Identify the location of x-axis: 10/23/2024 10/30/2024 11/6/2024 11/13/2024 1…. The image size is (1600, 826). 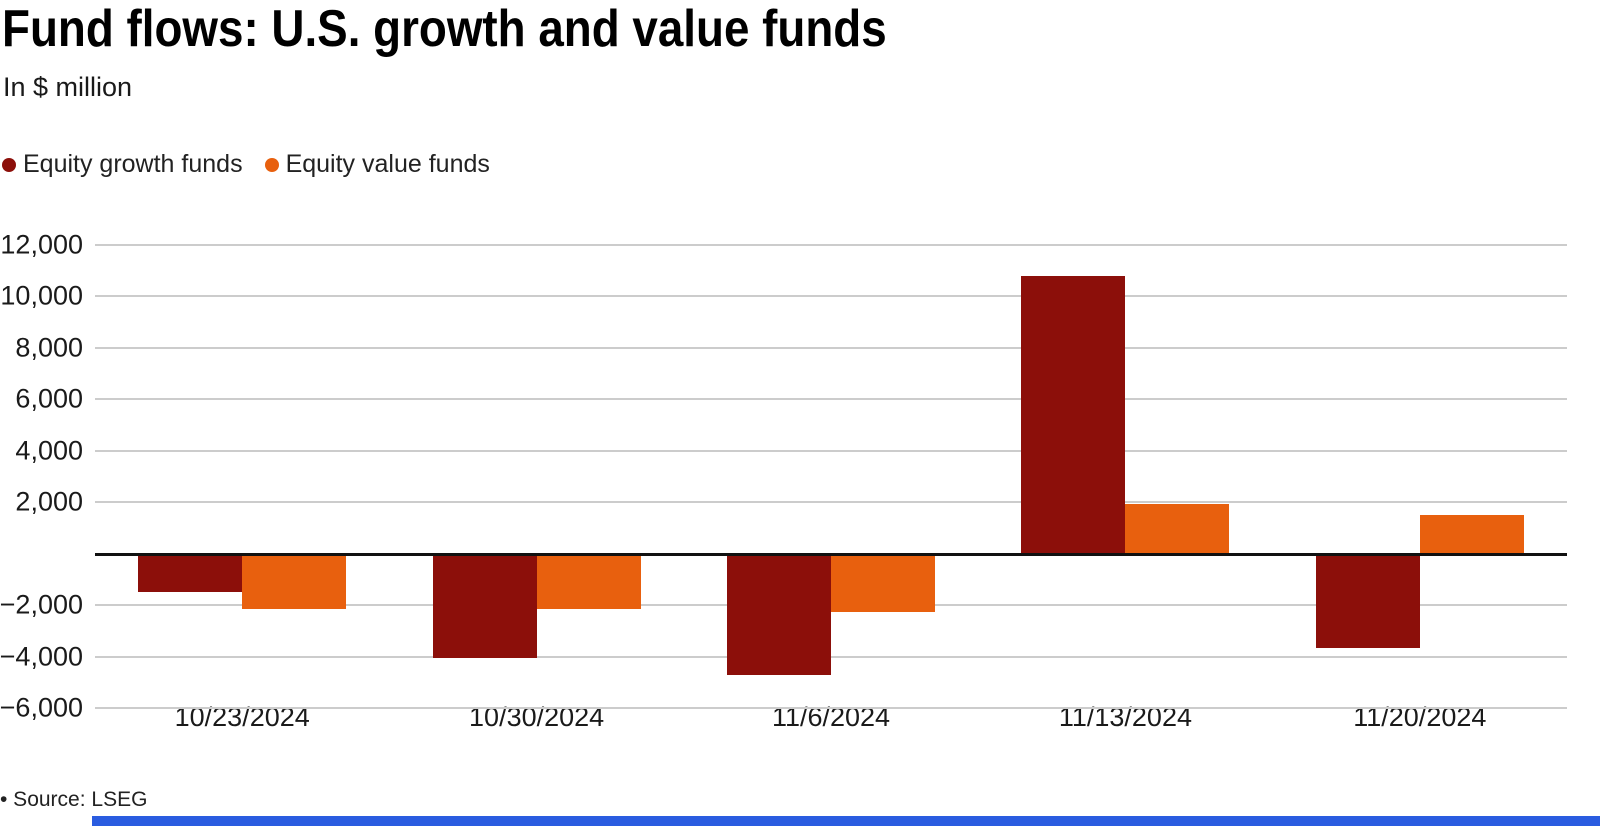
(831, 717).